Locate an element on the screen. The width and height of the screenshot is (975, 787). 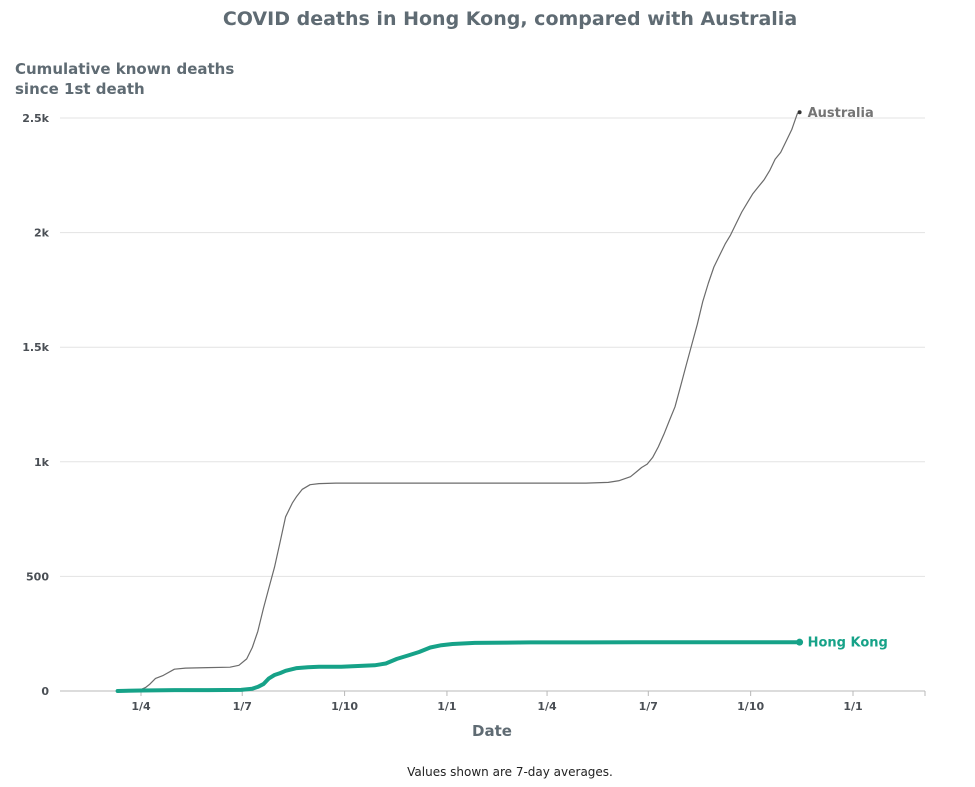
series-end-point-australia is located at coordinates (799, 112).